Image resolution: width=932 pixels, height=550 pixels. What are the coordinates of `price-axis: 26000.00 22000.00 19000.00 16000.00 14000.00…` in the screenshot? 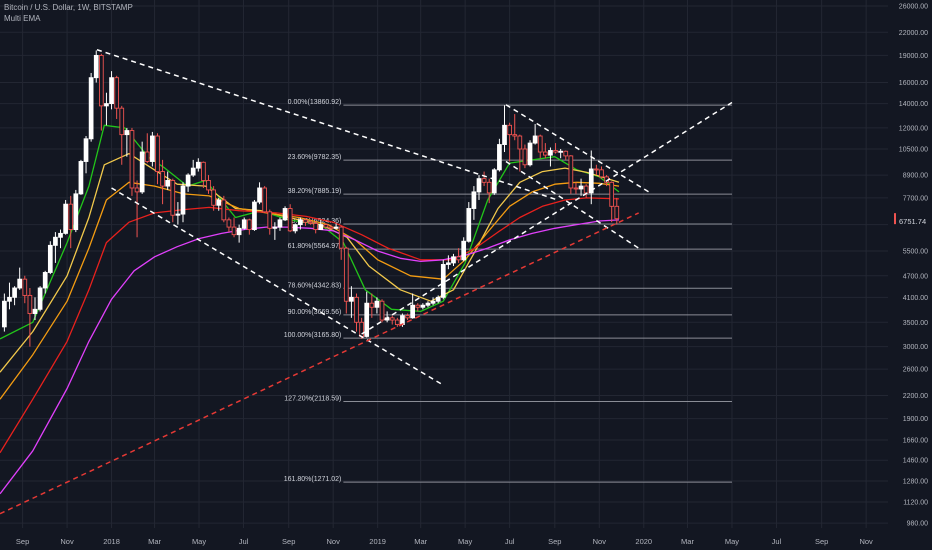 It's located at (910, 275).